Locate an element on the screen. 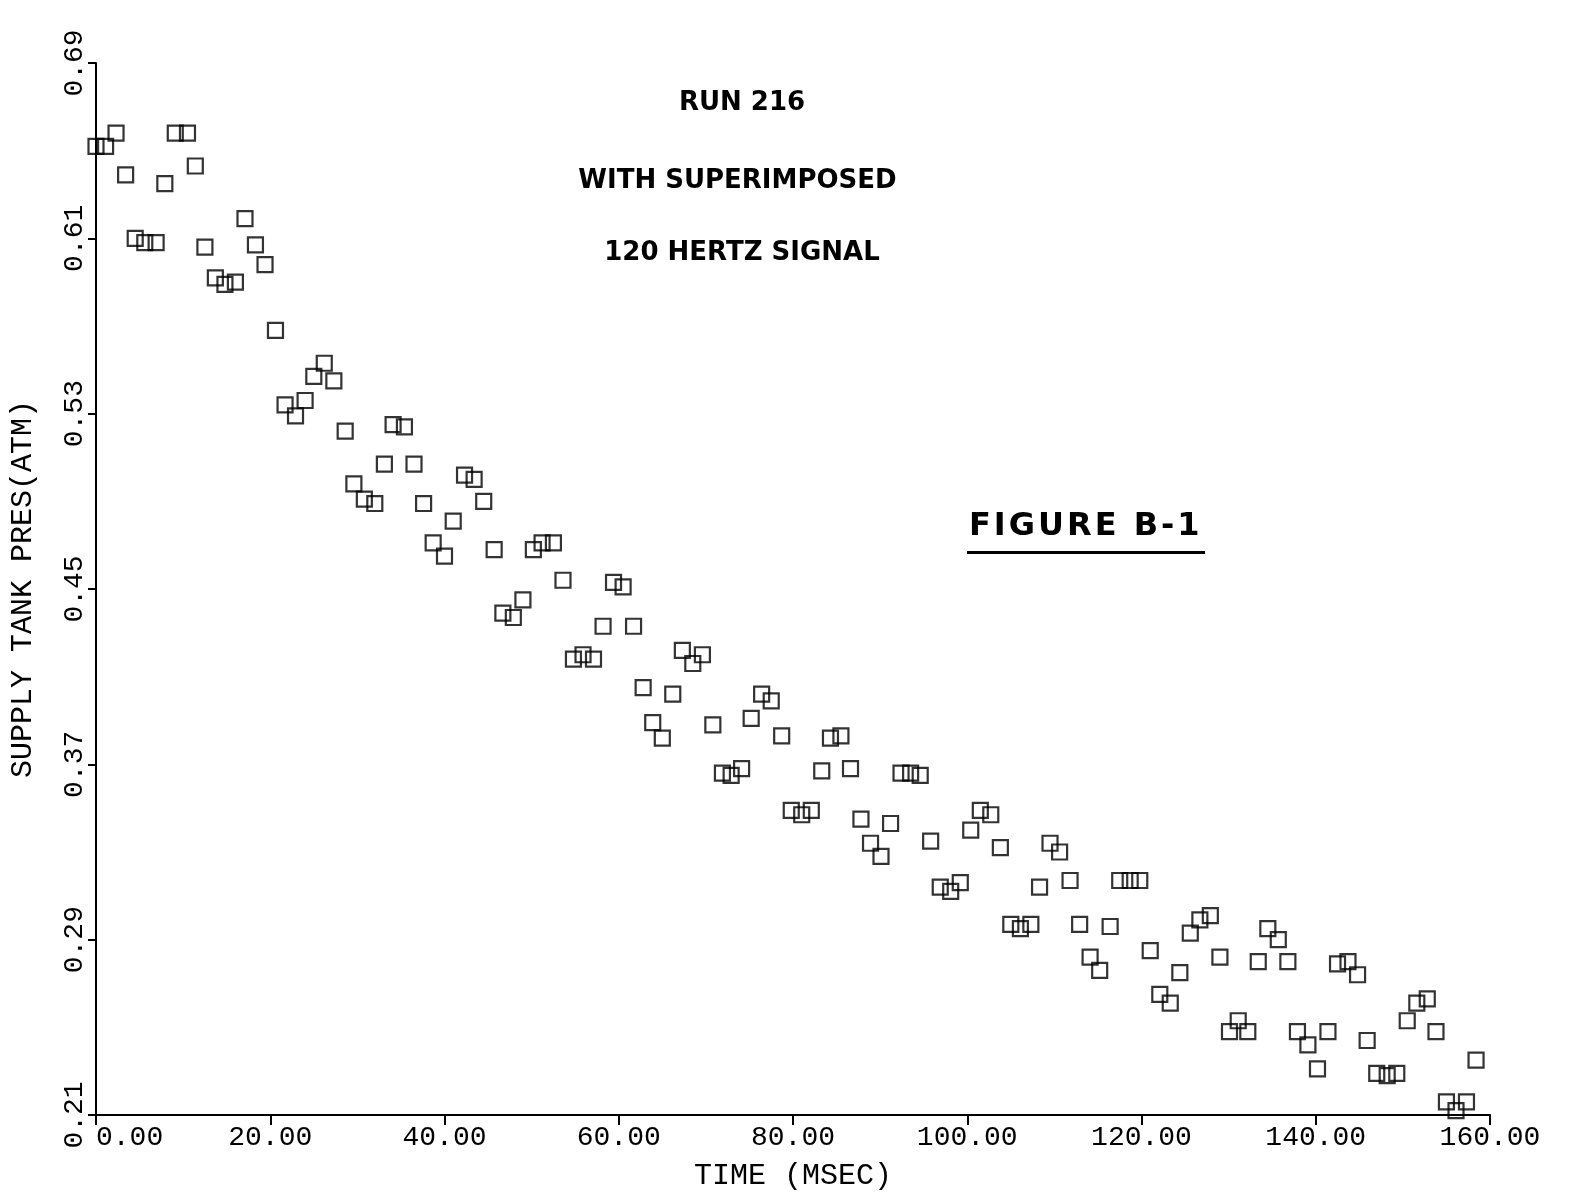  y-tick-label: 0.61 is located at coordinates (74, 238).